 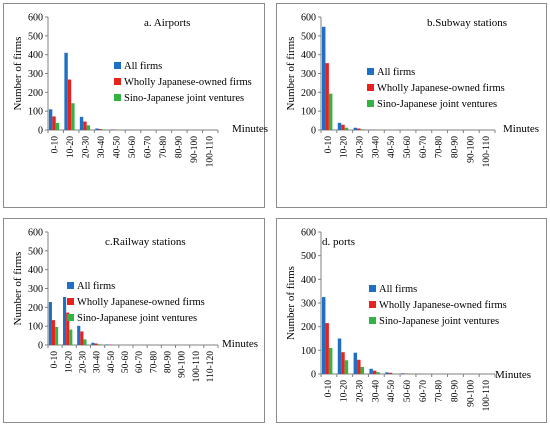 I want to click on x-tick-label: 110-120, so click(x=211, y=367).